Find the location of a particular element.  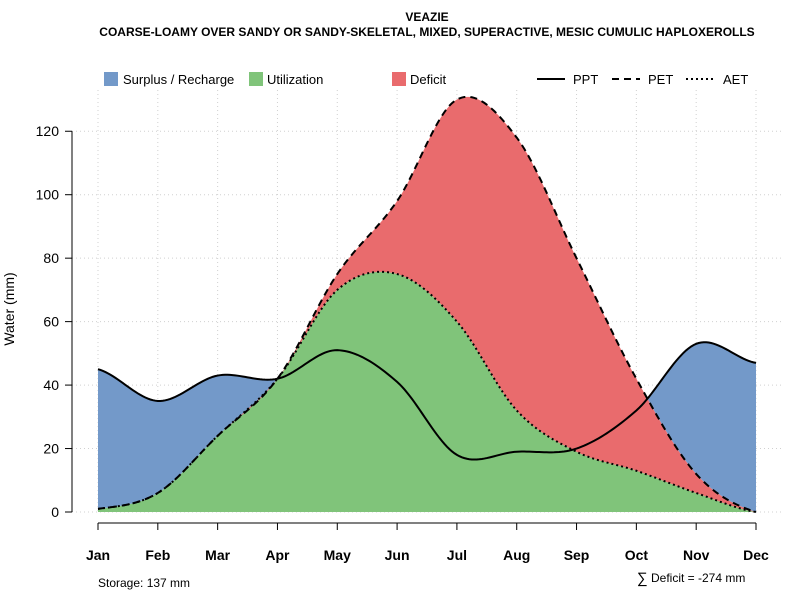

legend-label-pet: PET is located at coordinates (660, 79).